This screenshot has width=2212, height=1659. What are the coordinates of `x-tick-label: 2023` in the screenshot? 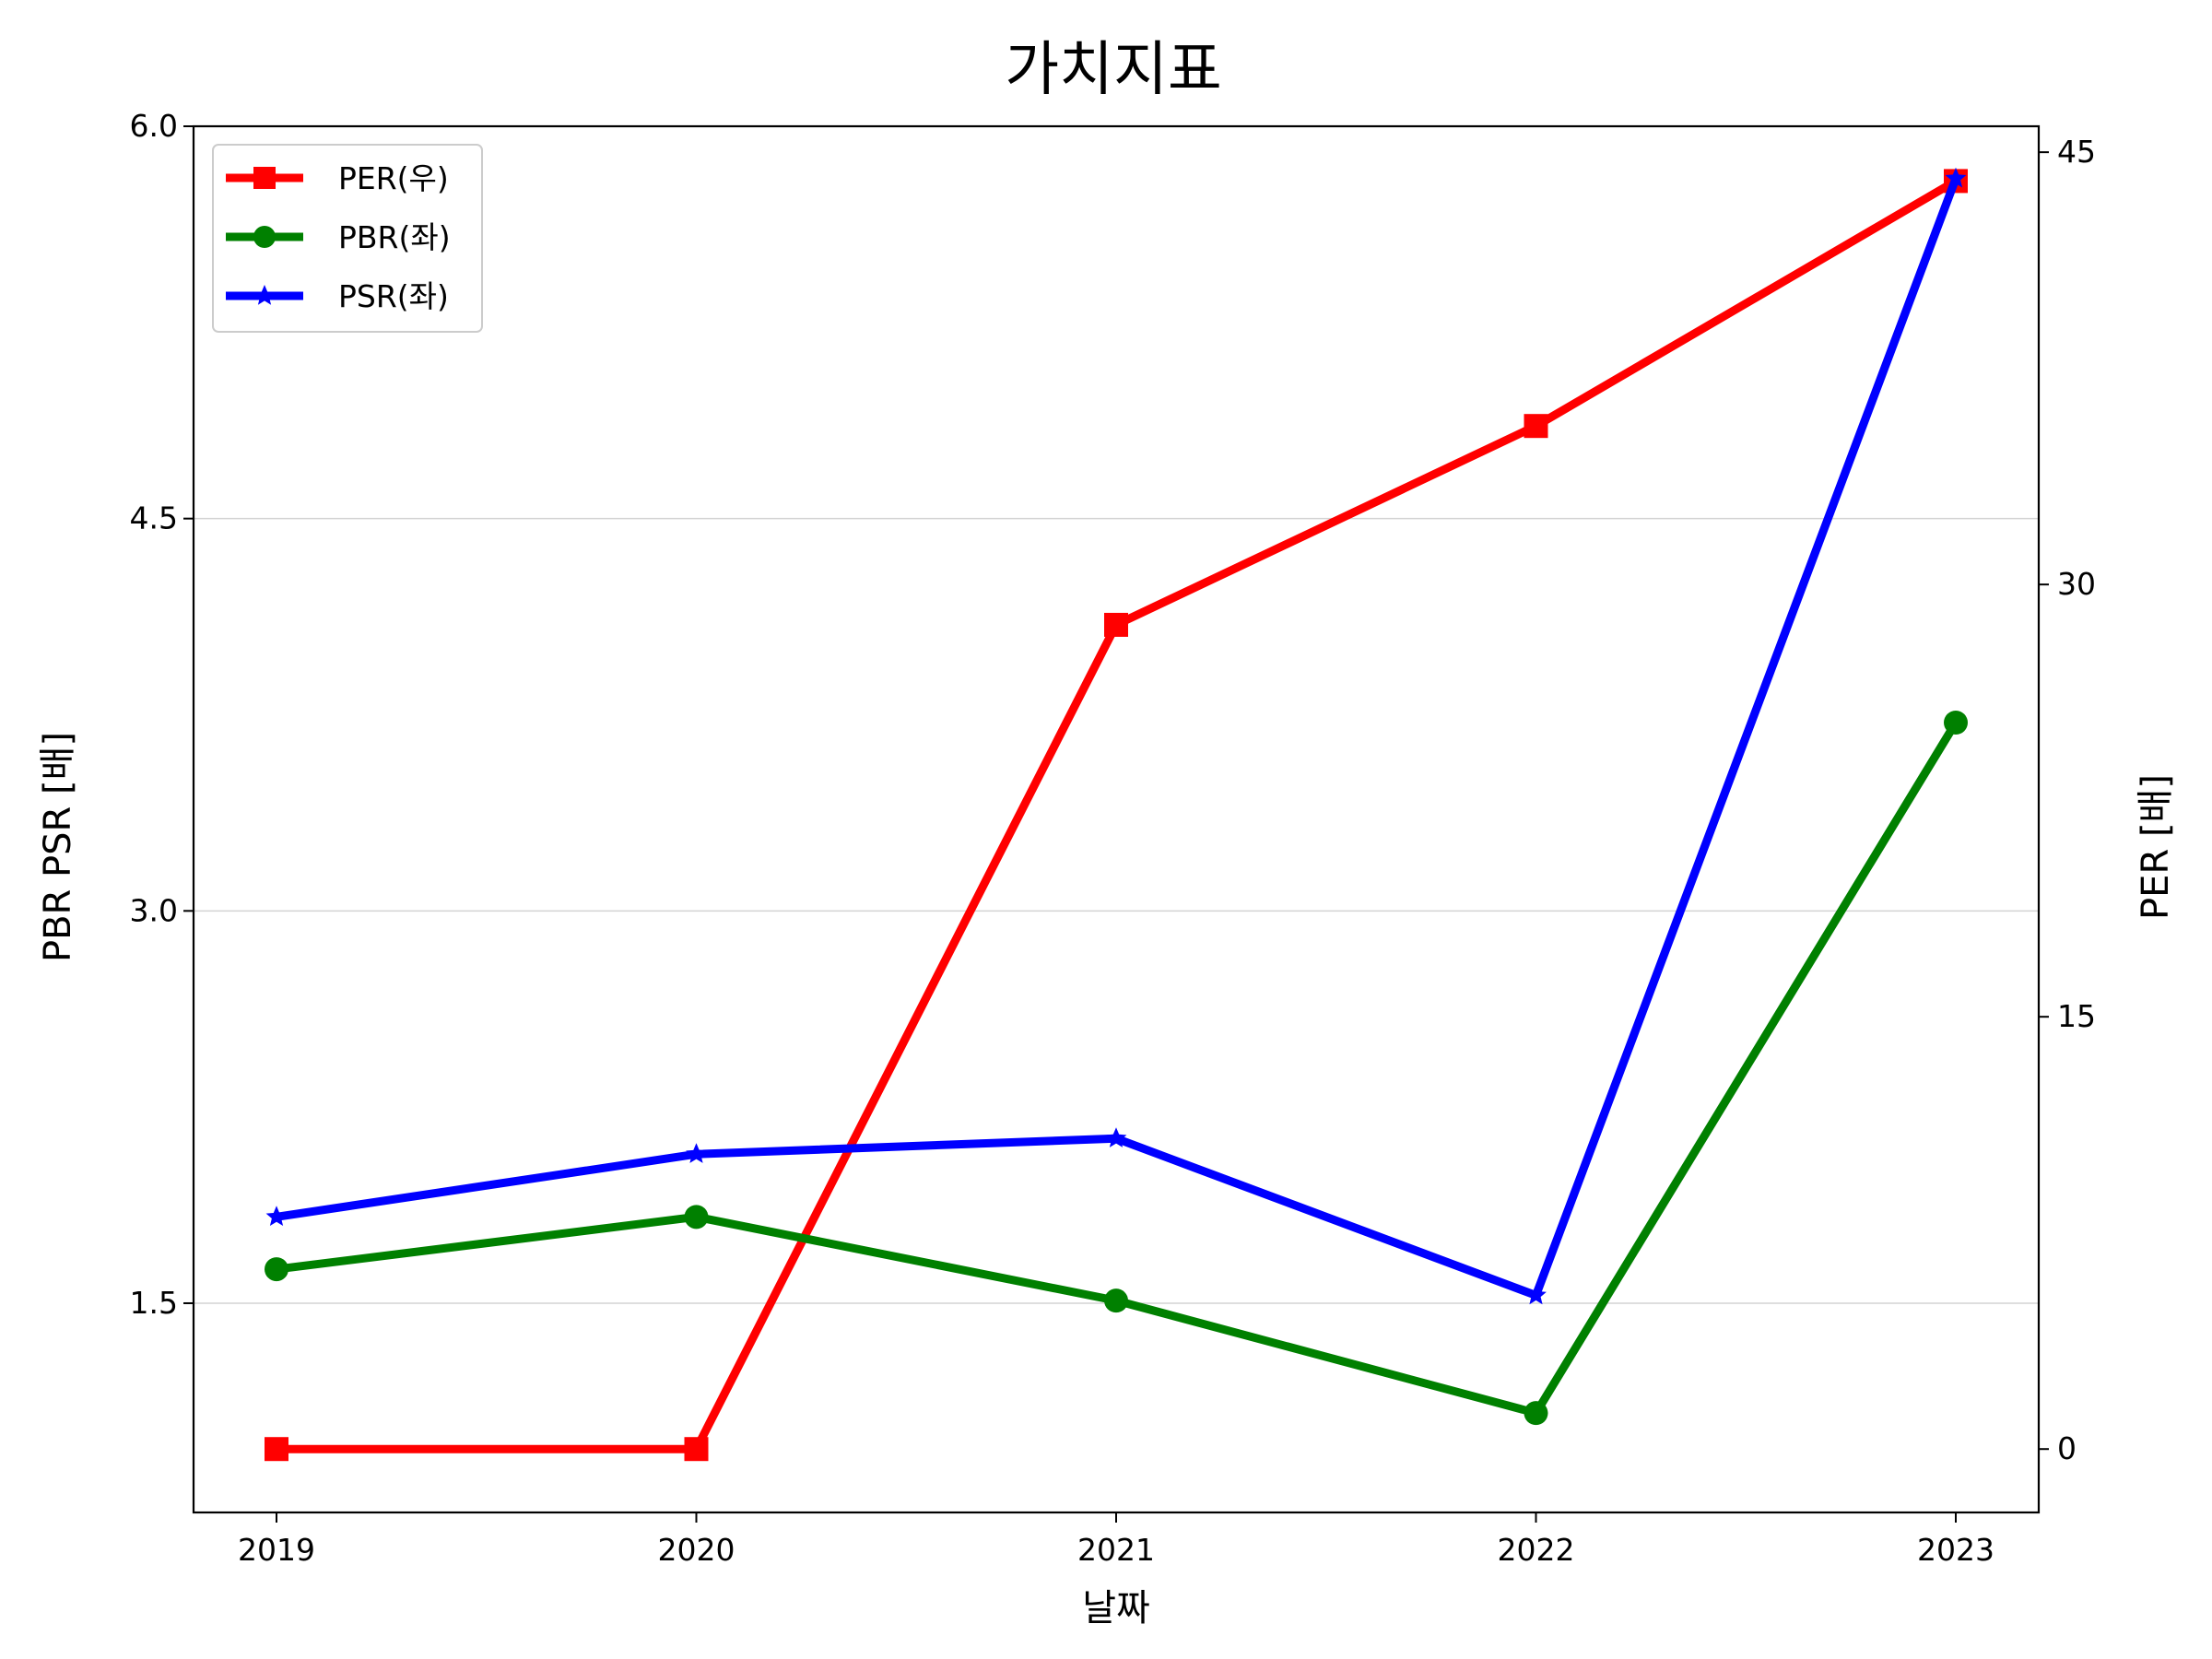 It's located at (1955, 1550).